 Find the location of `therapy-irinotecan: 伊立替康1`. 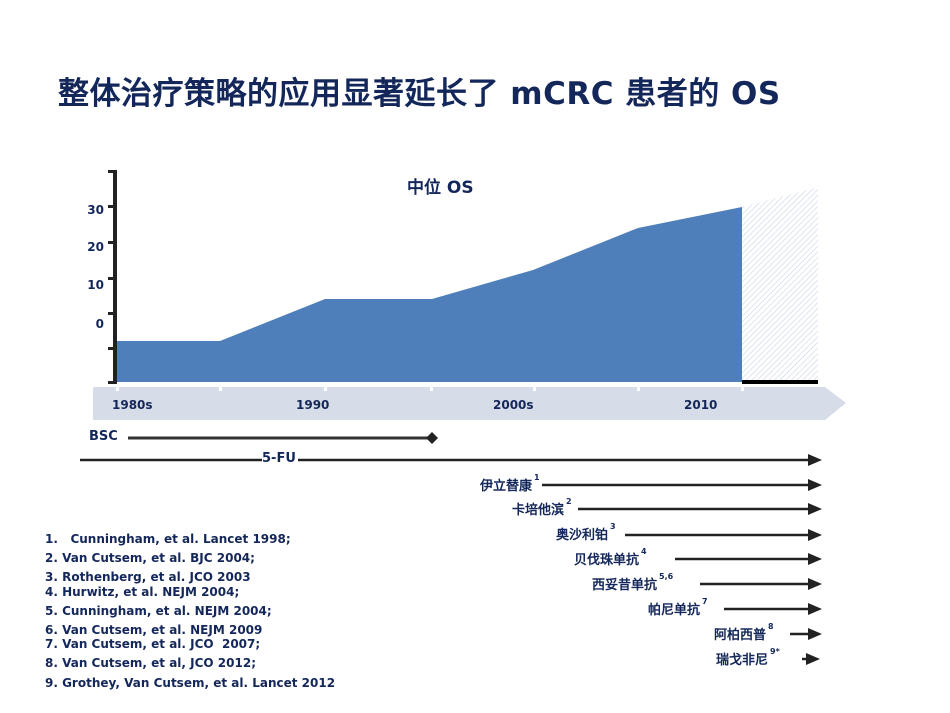

therapy-irinotecan: 伊立替康1 is located at coordinates (511, 483).